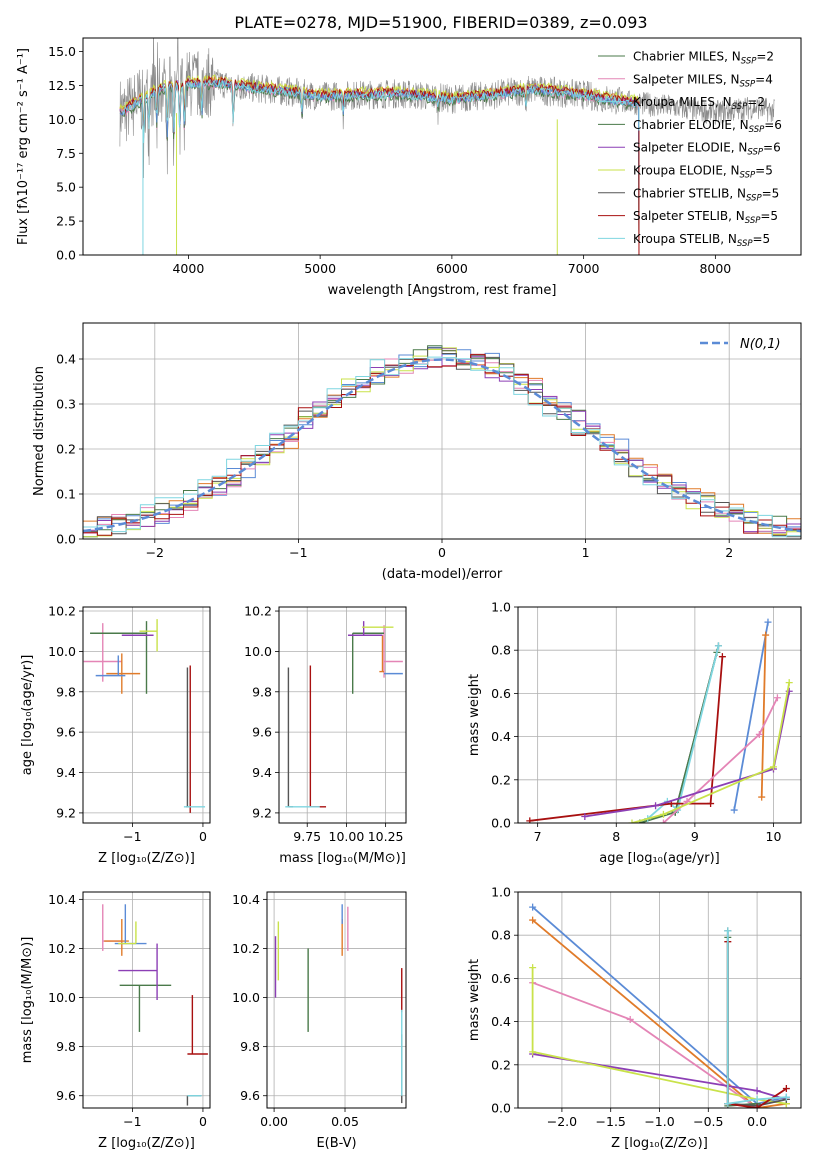  What do you see at coordinates (616, 836) in the screenshot?
I see `x-tick-label: 8` at bounding box center [616, 836].